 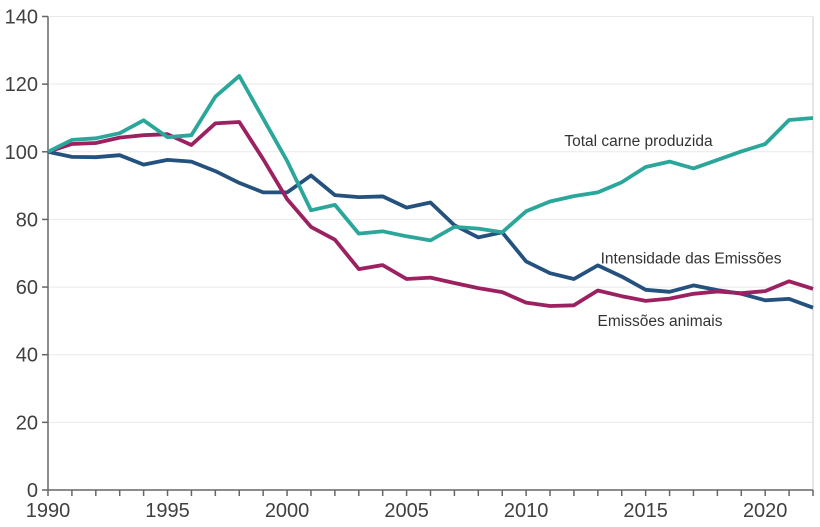 I want to click on y-tick-label: 120, so click(x=21, y=85).